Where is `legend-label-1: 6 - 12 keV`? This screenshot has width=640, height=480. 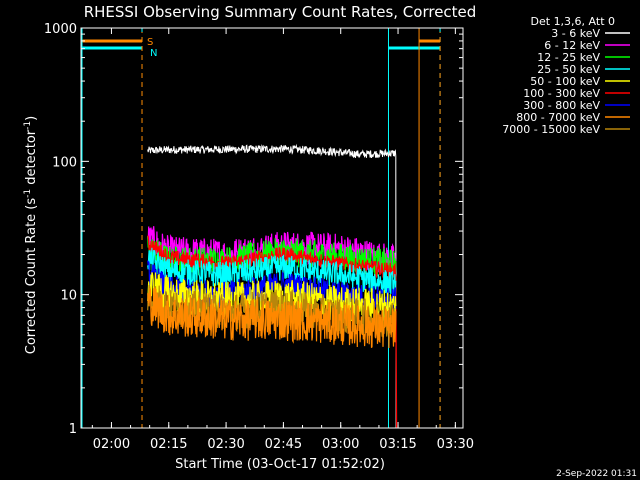 legend-label-1: 6 - 12 keV is located at coordinates (572, 45).